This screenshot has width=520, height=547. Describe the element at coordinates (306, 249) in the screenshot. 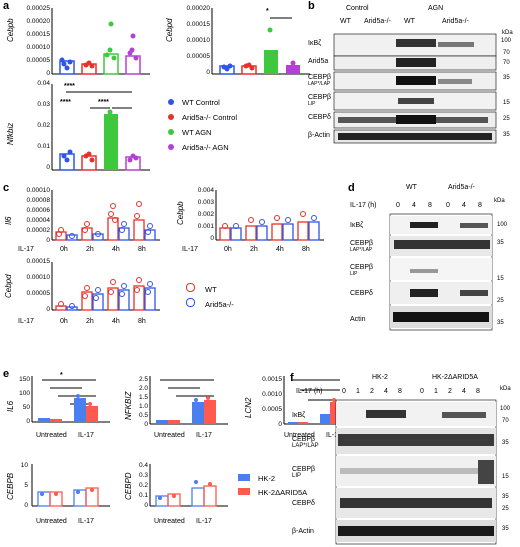

I see `c-cebpb-xt: 8h` at that location.